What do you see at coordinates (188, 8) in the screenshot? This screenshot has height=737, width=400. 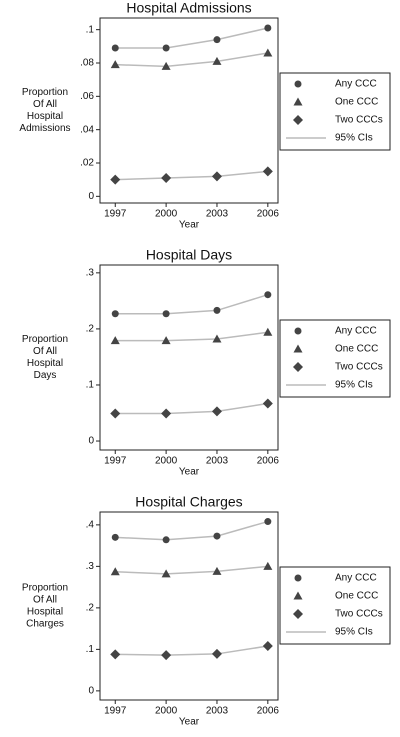 I see `chart-title: Hospital Admissions` at bounding box center [188, 8].